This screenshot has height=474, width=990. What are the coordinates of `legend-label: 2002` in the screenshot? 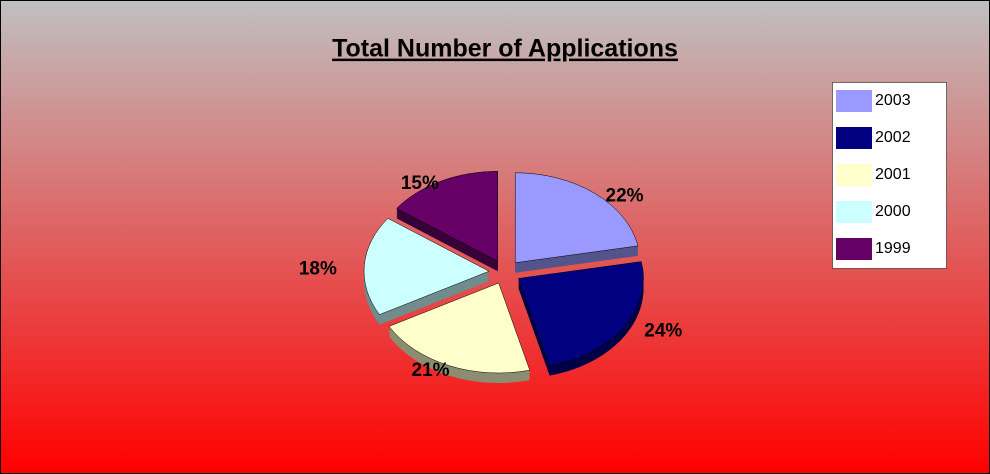 It's located at (893, 137).